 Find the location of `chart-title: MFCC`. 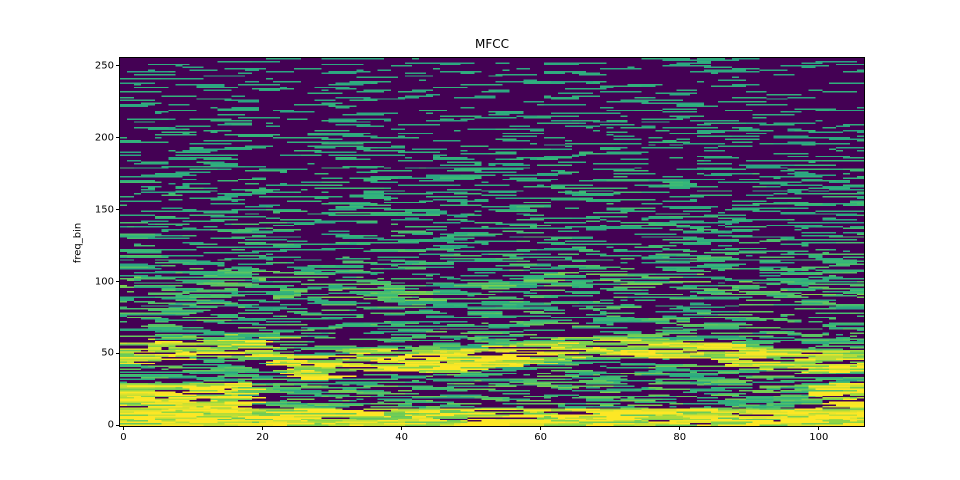

chart-title: MFCC is located at coordinates (491, 44).